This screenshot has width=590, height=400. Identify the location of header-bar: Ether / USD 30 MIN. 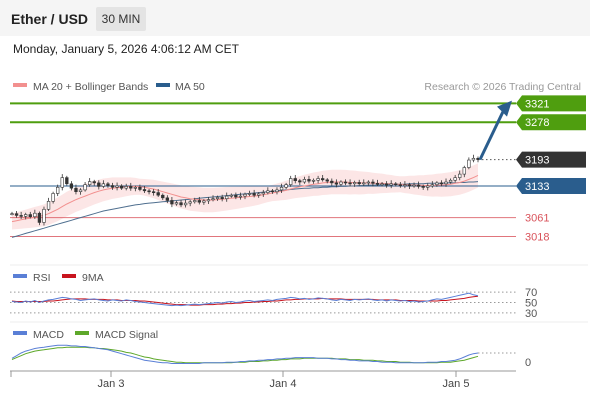
(295, 18).